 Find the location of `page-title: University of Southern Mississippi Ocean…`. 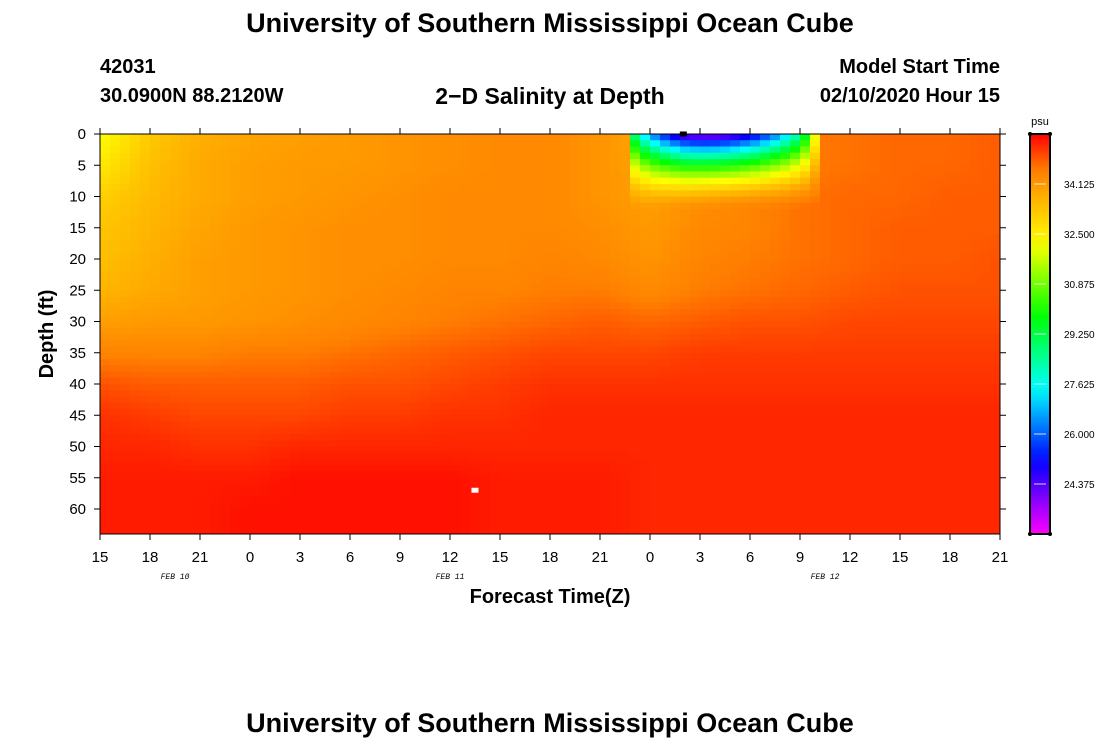

page-title: University of Southern Mississippi Ocean… is located at coordinates (550, 23).